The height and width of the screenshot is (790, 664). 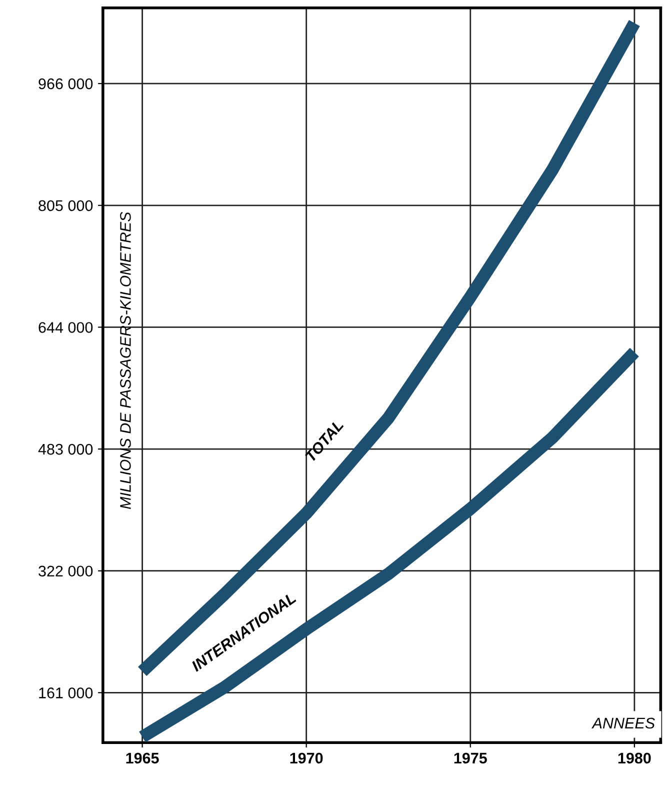 What do you see at coordinates (125, 360) in the screenshot?
I see `y-axis-title: MILLIONS DE PASSAGERS-KILOMETRES` at bounding box center [125, 360].